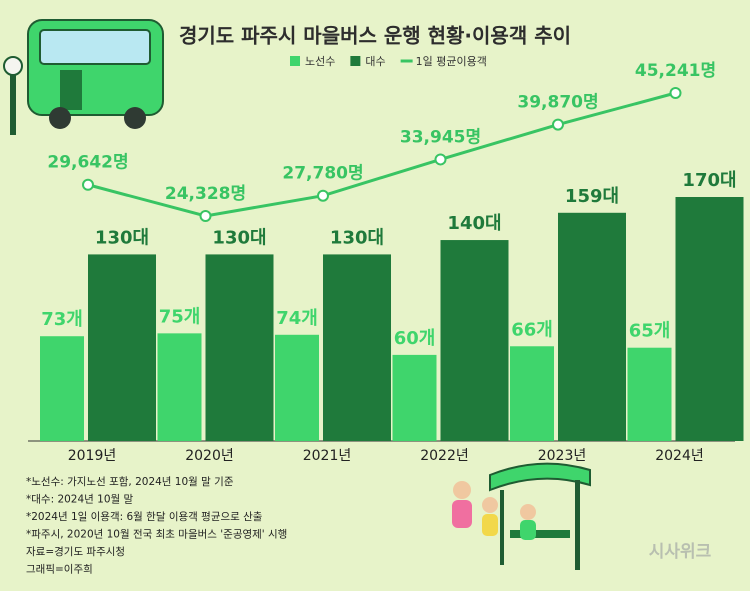 The width and height of the screenshot is (750, 591). Describe the element at coordinates (75, 551) in the screenshot. I see `footnote: 자료=경기도 파주시청` at that location.